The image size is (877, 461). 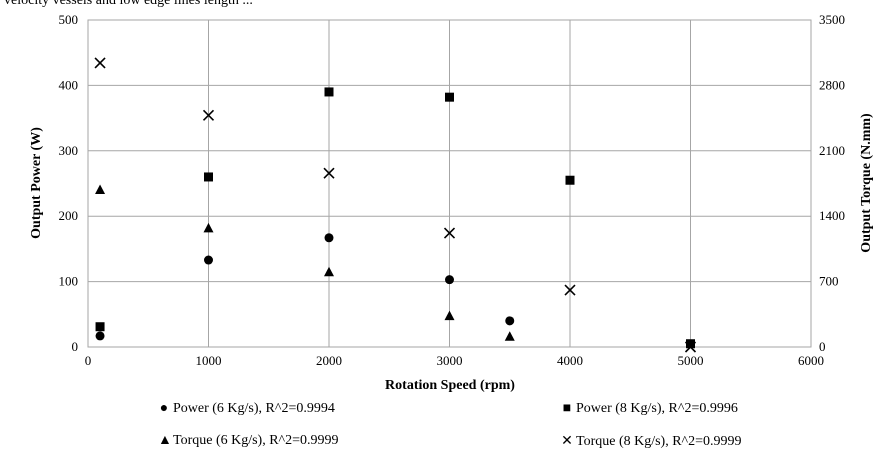 I want to click on left-y-tick-label: 400, so click(x=69, y=84).